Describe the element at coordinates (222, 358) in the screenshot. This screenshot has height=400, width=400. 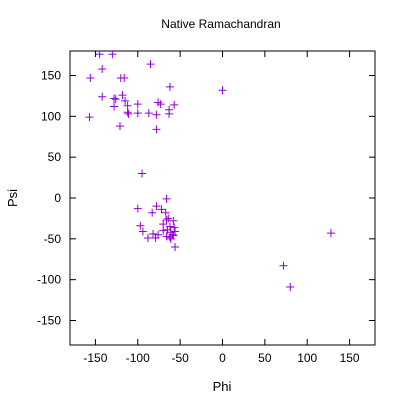
I see `x-tick-label: 0` at that location.